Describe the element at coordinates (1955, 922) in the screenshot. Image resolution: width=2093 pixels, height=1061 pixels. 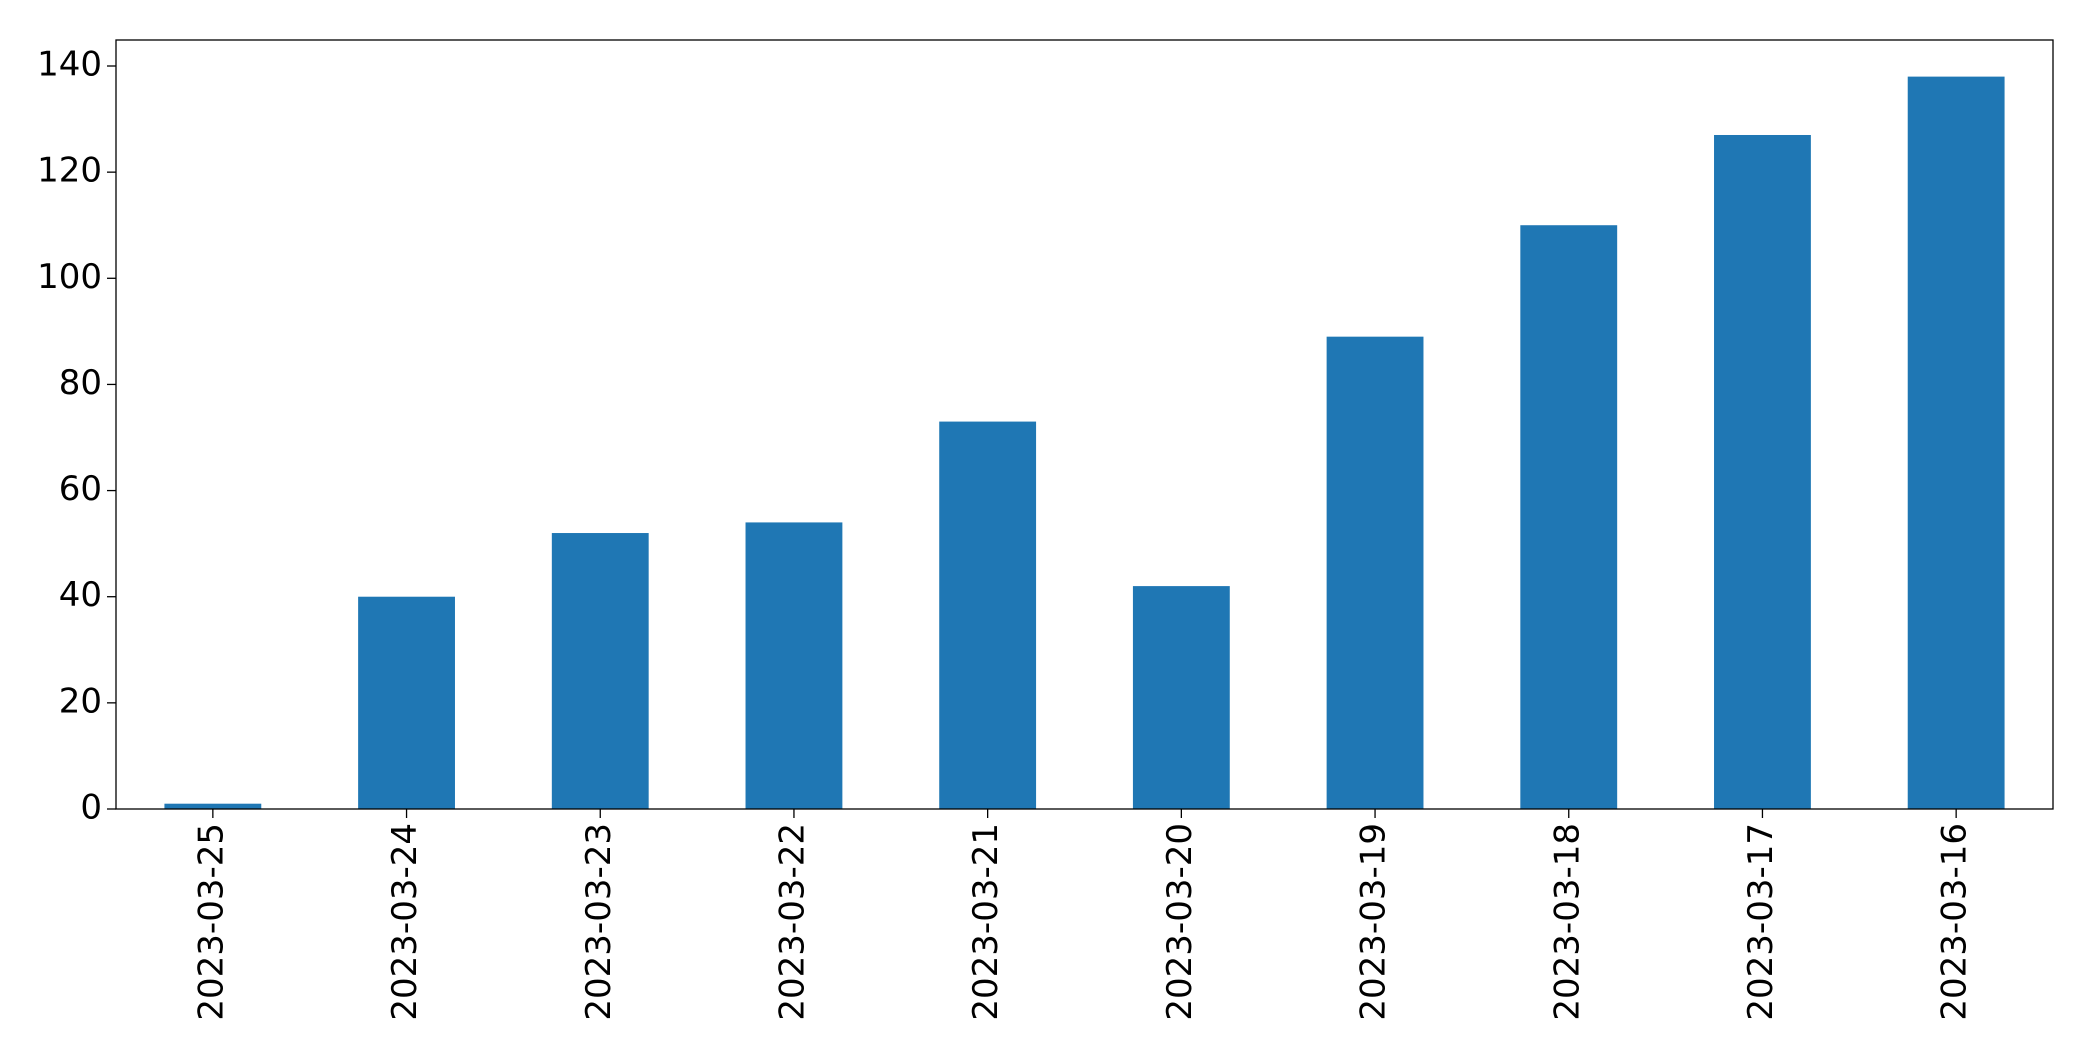
I see `x-tick-label: 2023-03-16` at that location.